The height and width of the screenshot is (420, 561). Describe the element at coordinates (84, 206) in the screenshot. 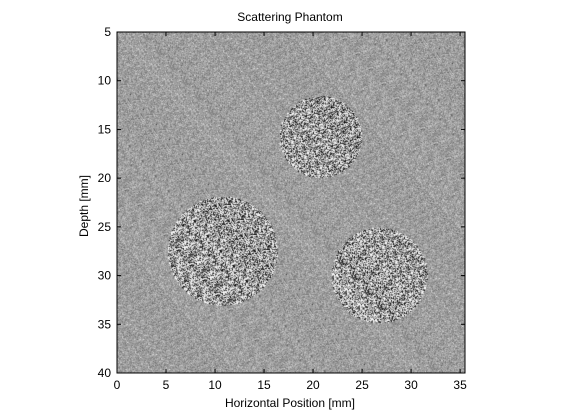

I see `y-axis-label: Depth [mm]` at that location.